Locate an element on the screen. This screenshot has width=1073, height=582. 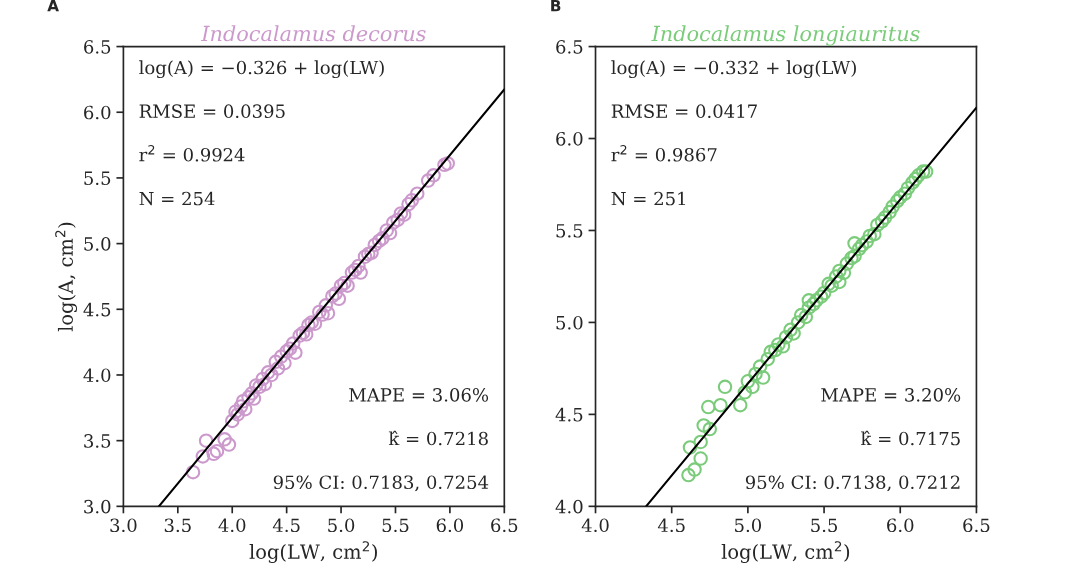
text: A is located at coordinates (53, 6).